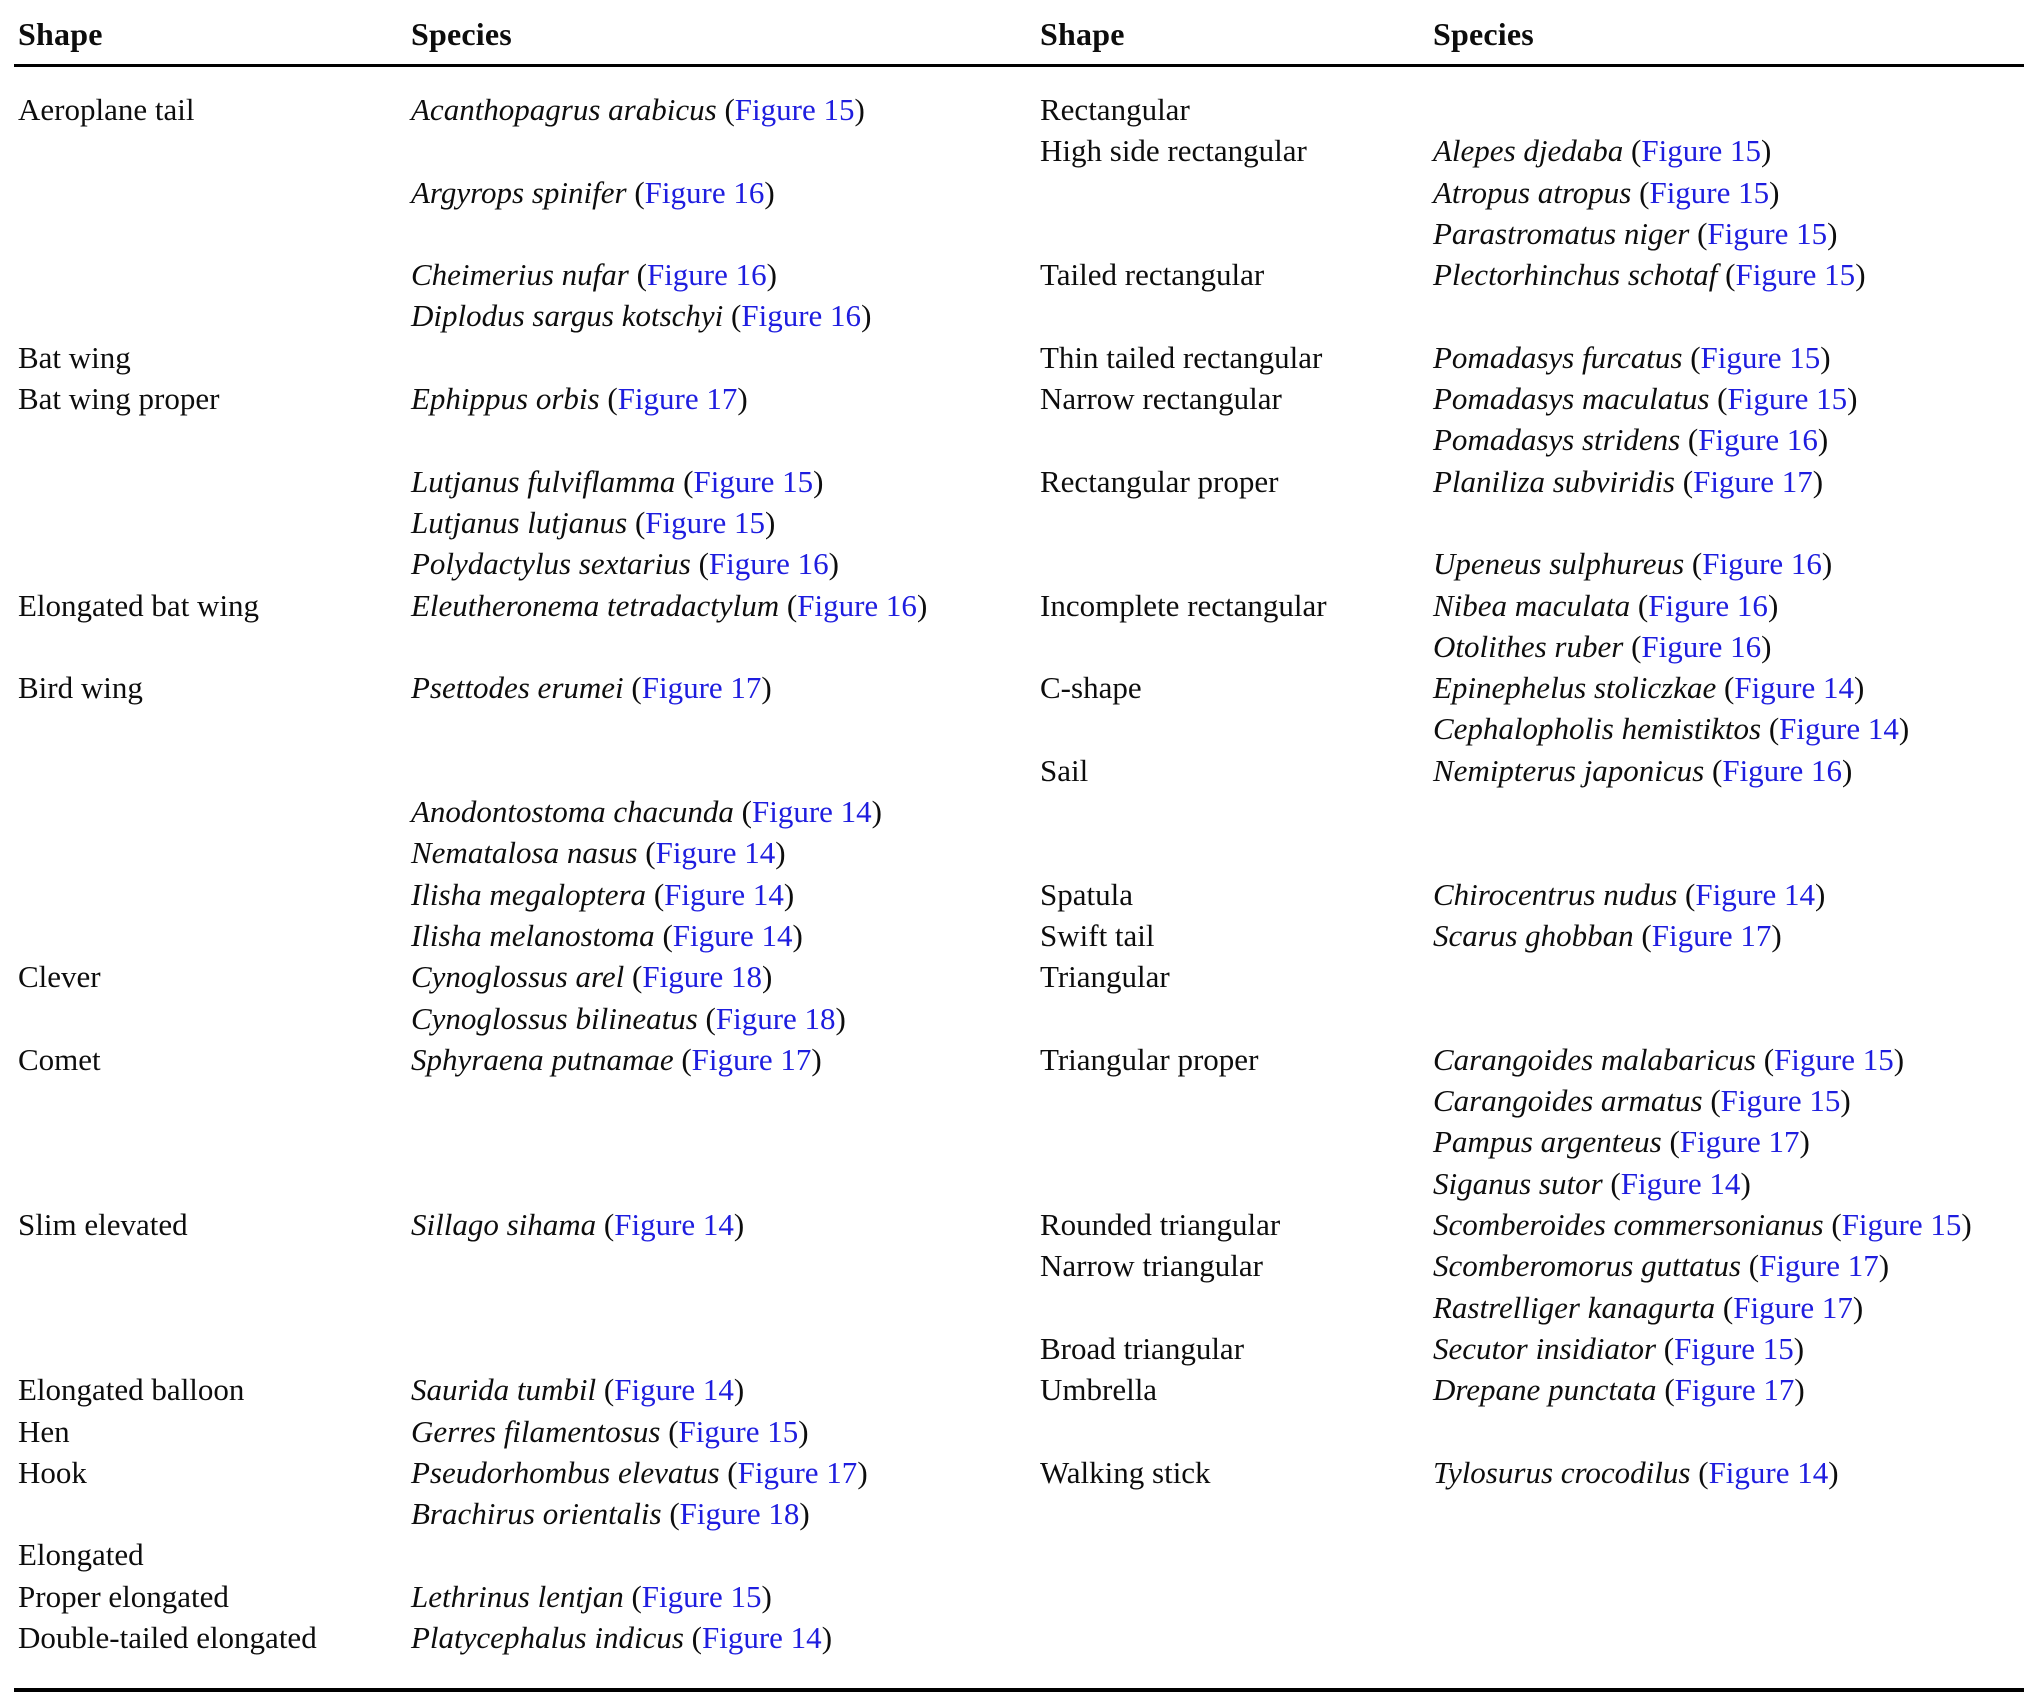 This screenshot has width=2038, height=1692. What do you see at coordinates (1183, 605) in the screenshot?
I see `shape-label: Incomplete rectangular` at bounding box center [1183, 605].